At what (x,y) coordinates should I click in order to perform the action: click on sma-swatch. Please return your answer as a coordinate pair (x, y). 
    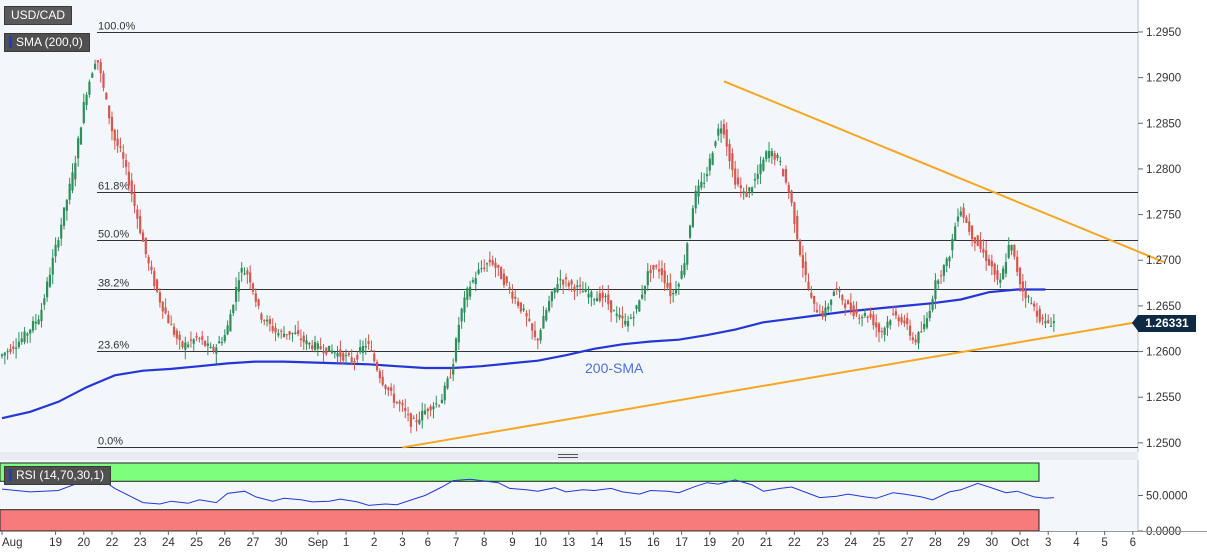
    Looking at the image, I should click on (10, 42).